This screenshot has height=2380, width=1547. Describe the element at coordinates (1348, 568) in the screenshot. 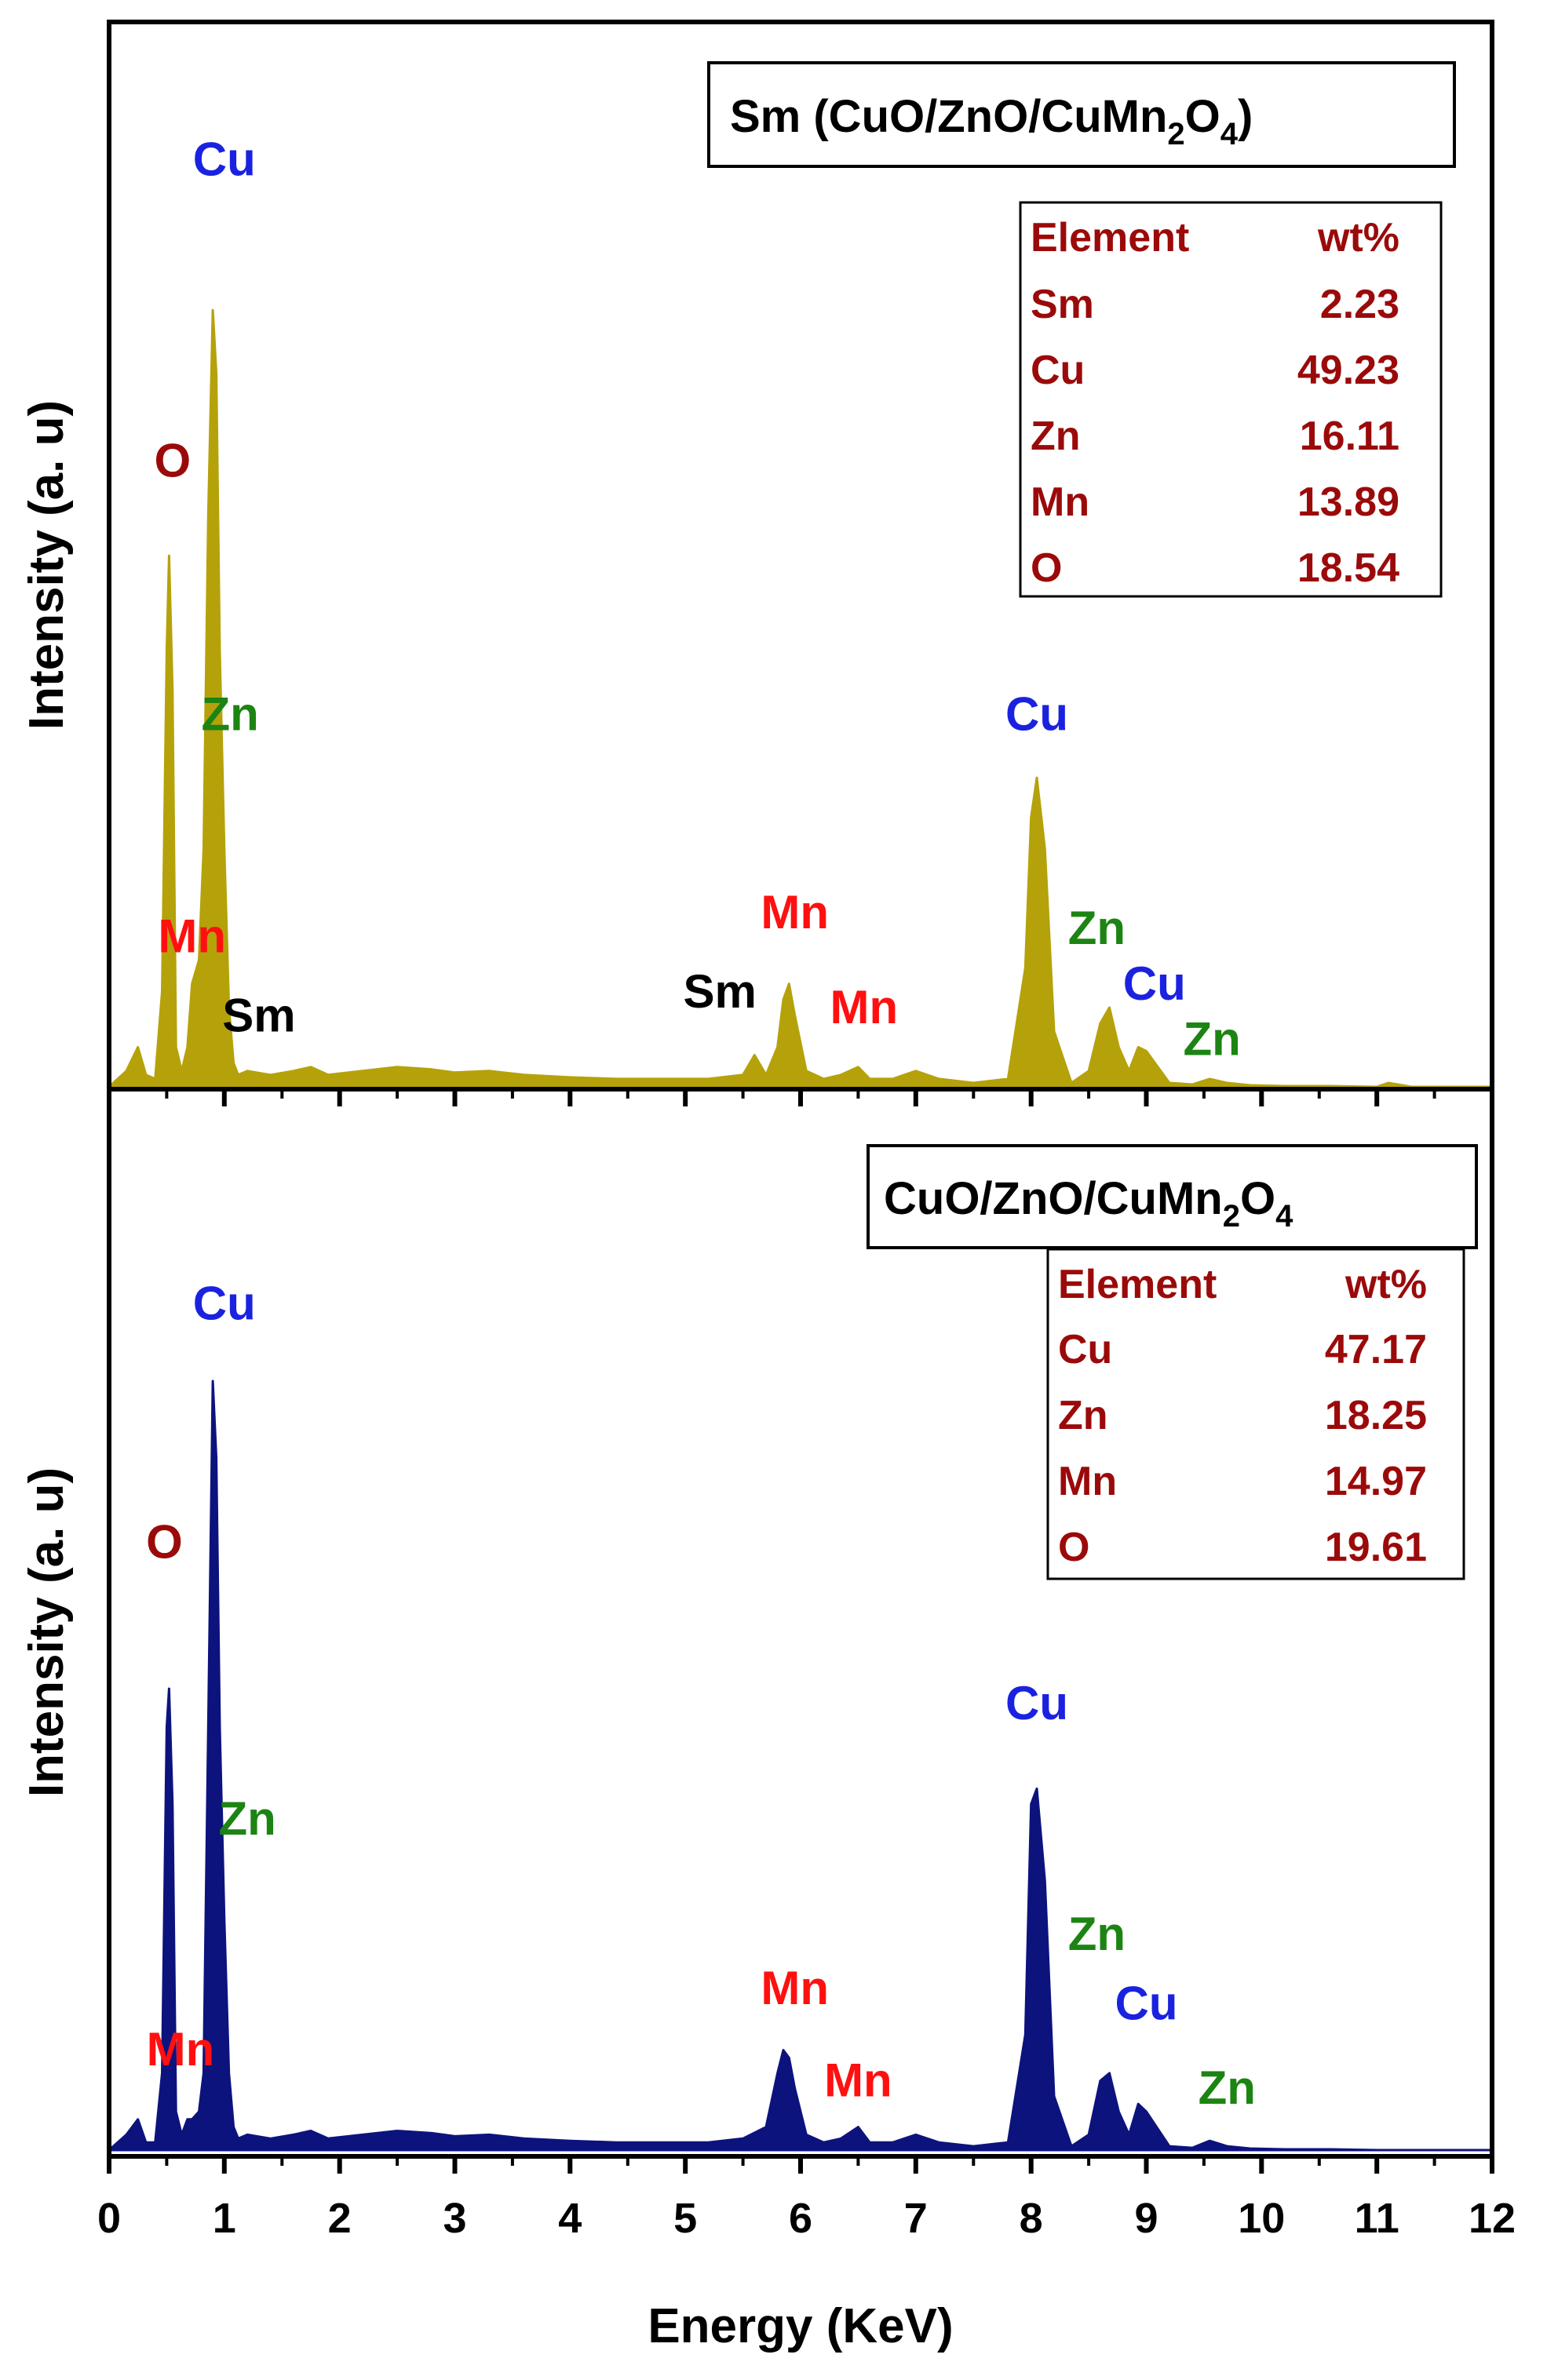

I see `top-table-wt-value: 18.54` at that location.